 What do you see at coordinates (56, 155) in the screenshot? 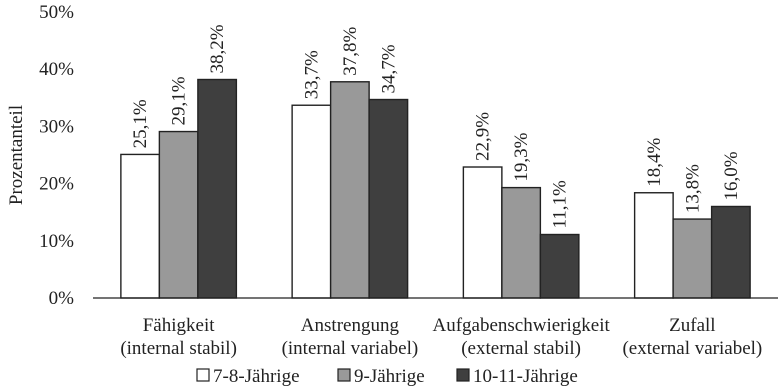
I see `y-axis: 0% 10% 20% 30% 40% 50%` at bounding box center [56, 155].